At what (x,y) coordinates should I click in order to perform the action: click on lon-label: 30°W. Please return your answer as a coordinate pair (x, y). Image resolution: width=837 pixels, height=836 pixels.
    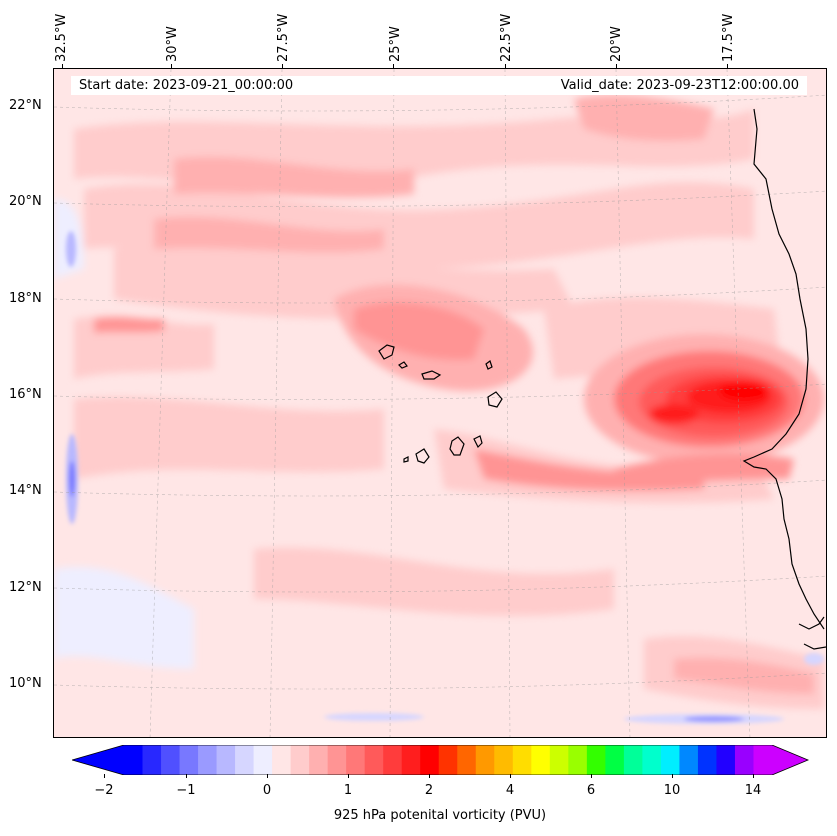
    Looking at the image, I should click on (172, 44).